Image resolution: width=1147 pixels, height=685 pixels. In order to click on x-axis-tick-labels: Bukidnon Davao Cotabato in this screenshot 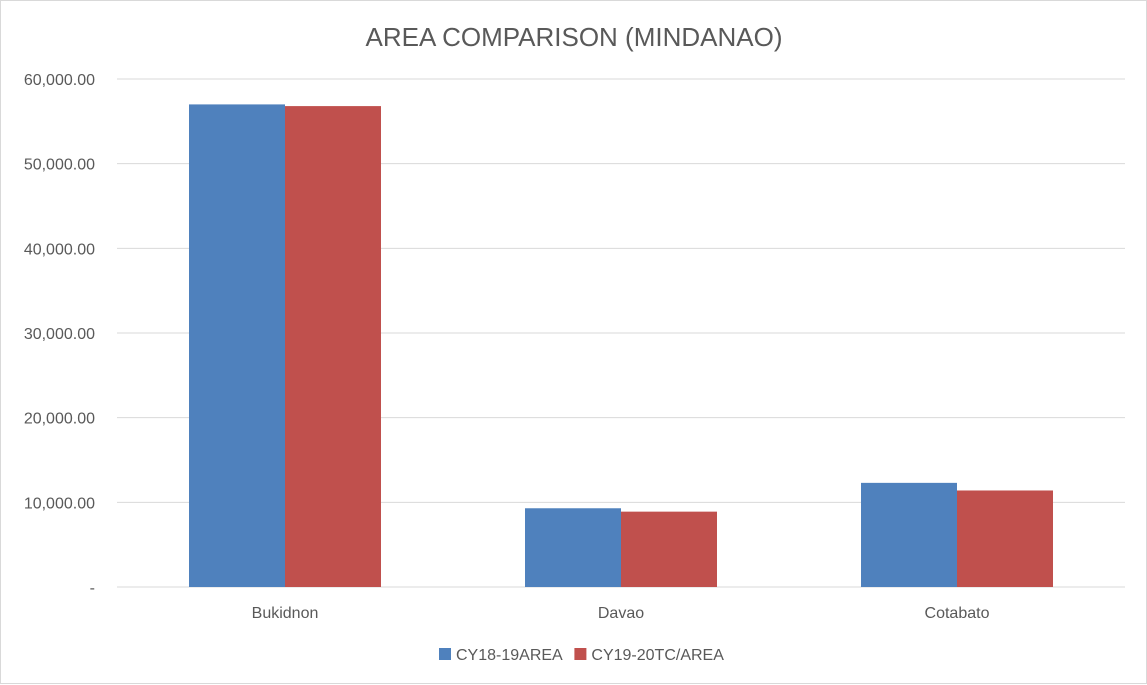, I will do `click(621, 613)`.